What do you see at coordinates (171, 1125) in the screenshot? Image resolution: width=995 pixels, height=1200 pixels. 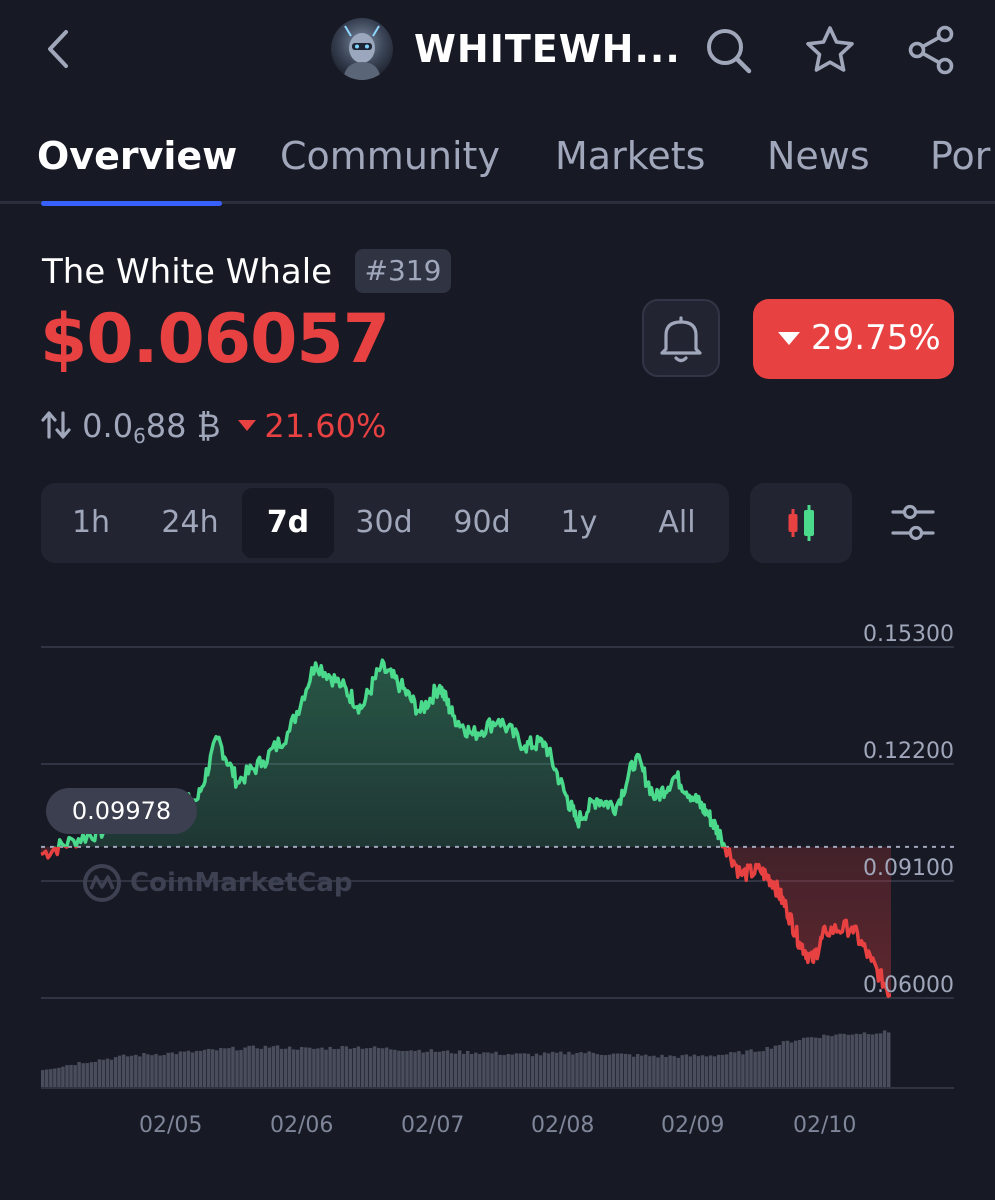 I see `x-tick-label: 02/05` at bounding box center [171, 1125].